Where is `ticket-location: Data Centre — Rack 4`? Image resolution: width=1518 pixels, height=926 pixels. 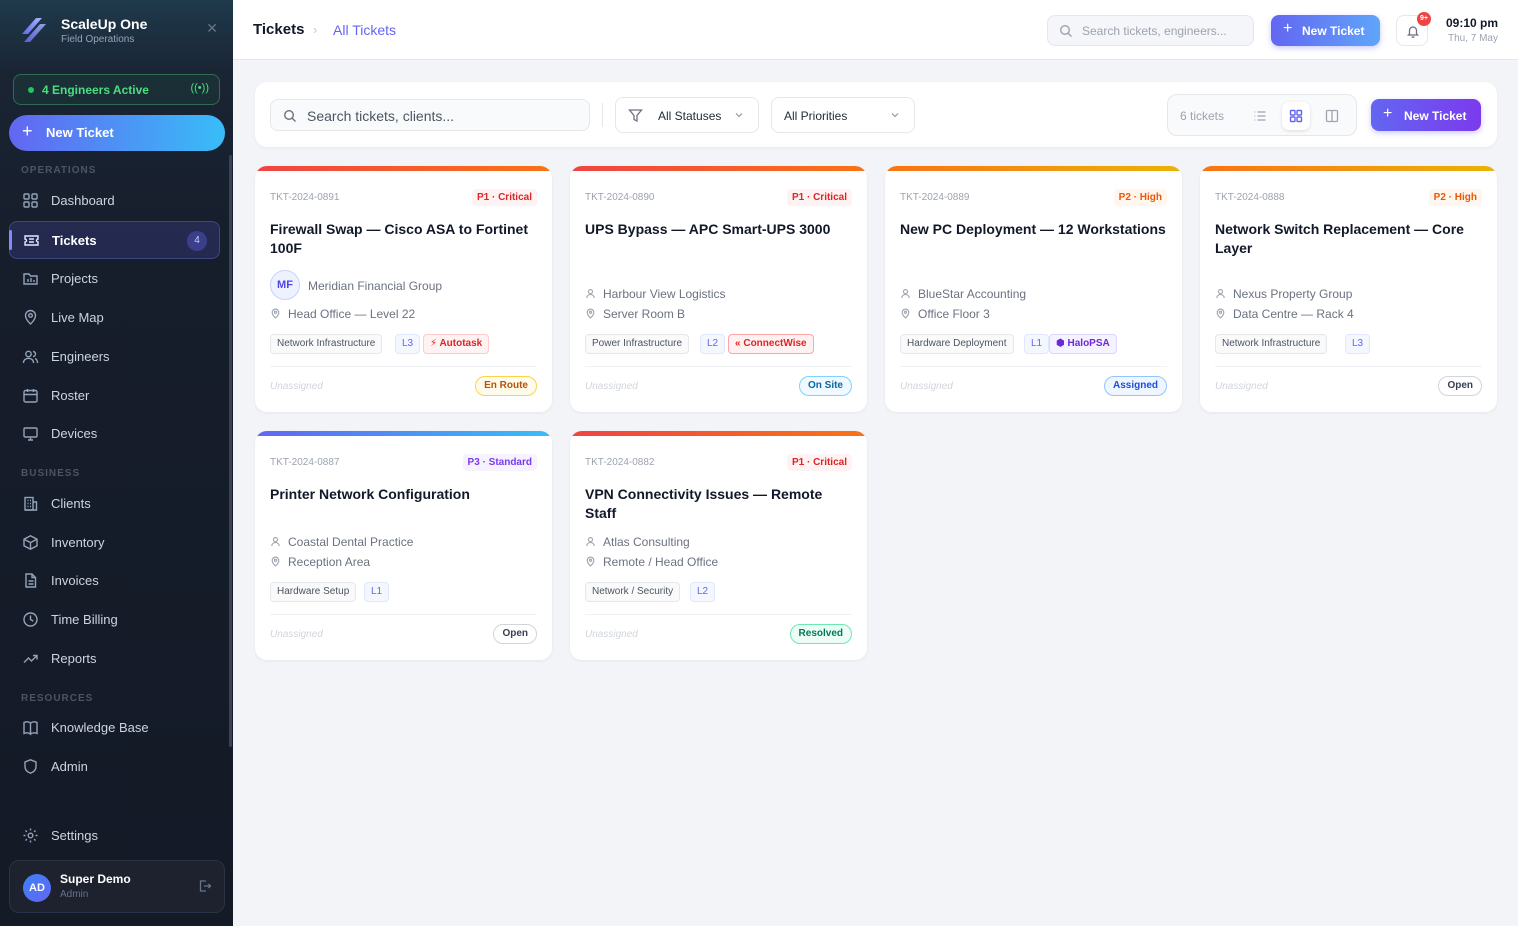
ticket-location: Data Centre — Rack 4 is located at coordinates (1293, 314).